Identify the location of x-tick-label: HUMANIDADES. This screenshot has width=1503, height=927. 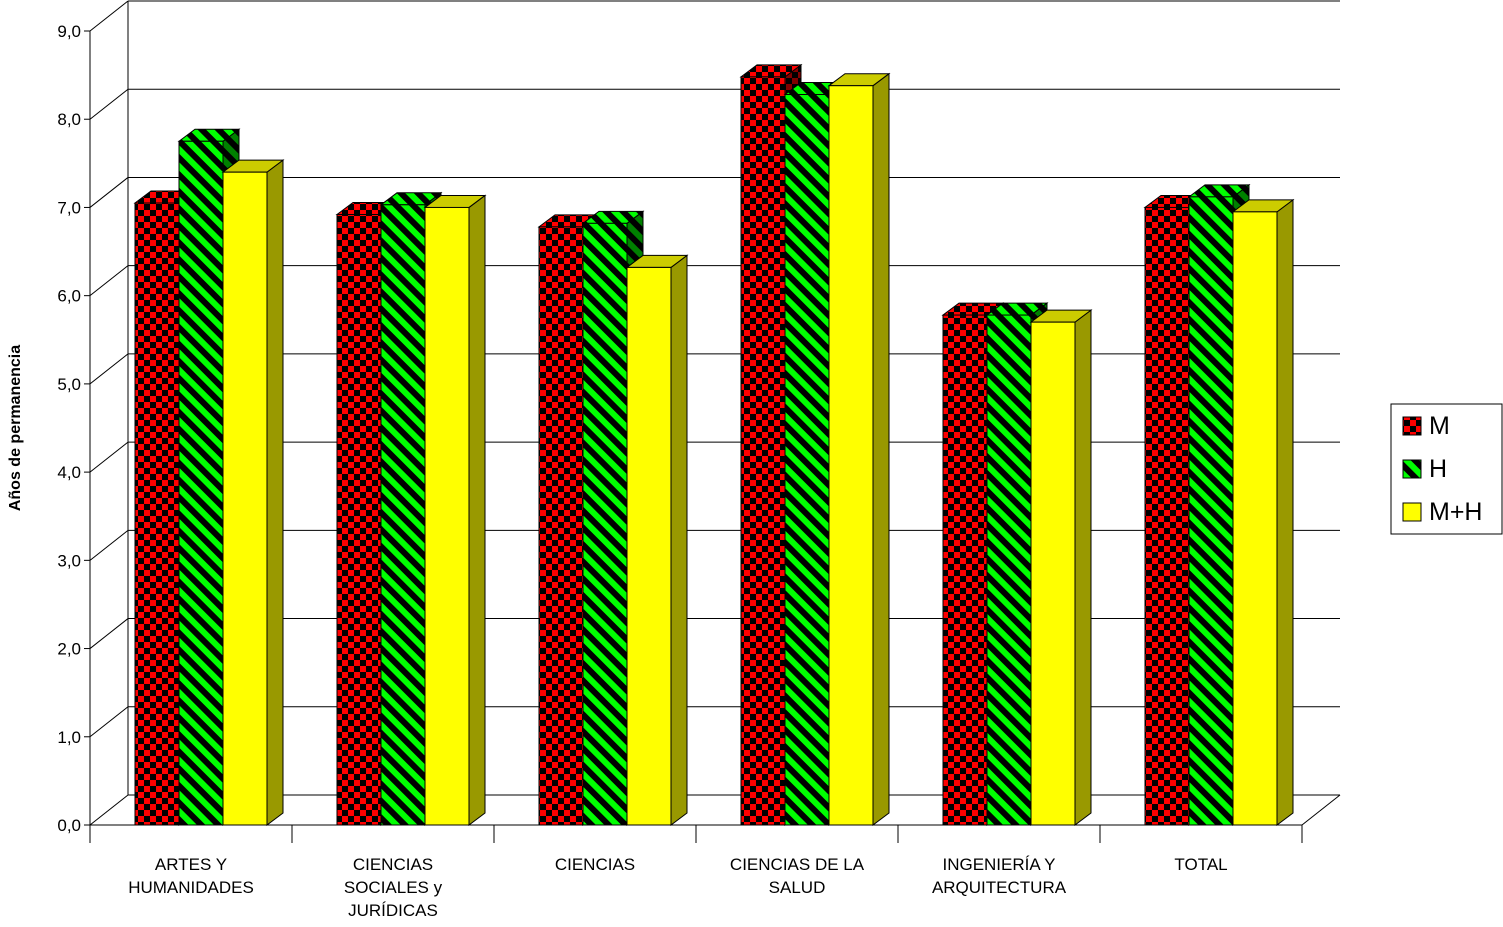
(191, 887).